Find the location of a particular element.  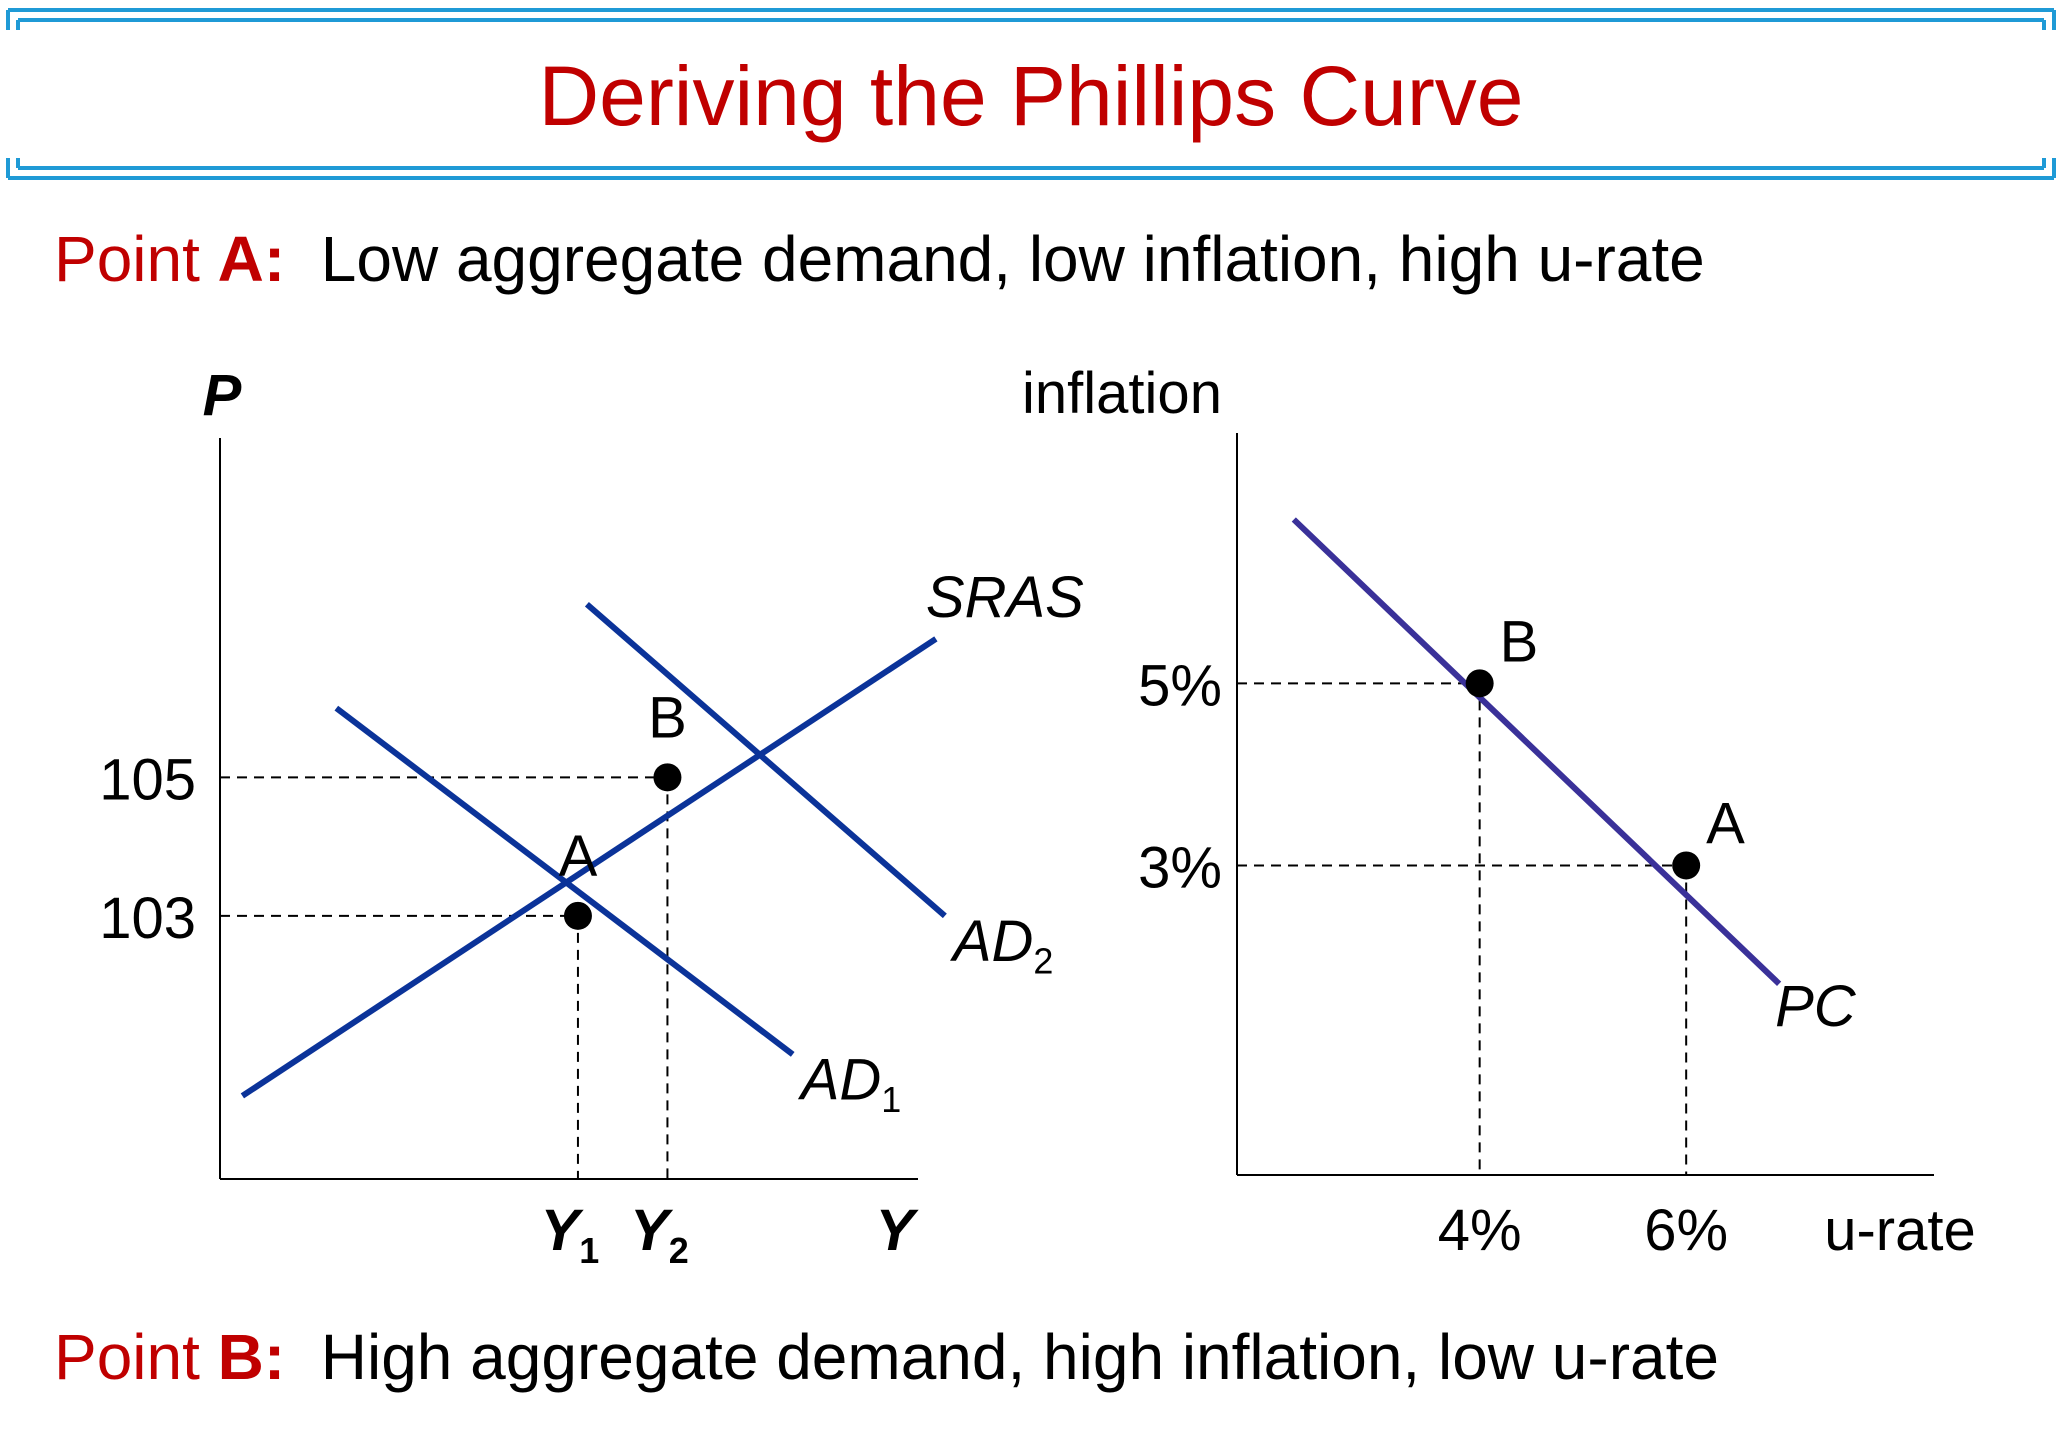

curve-sras is located at coordinates (589, 867).